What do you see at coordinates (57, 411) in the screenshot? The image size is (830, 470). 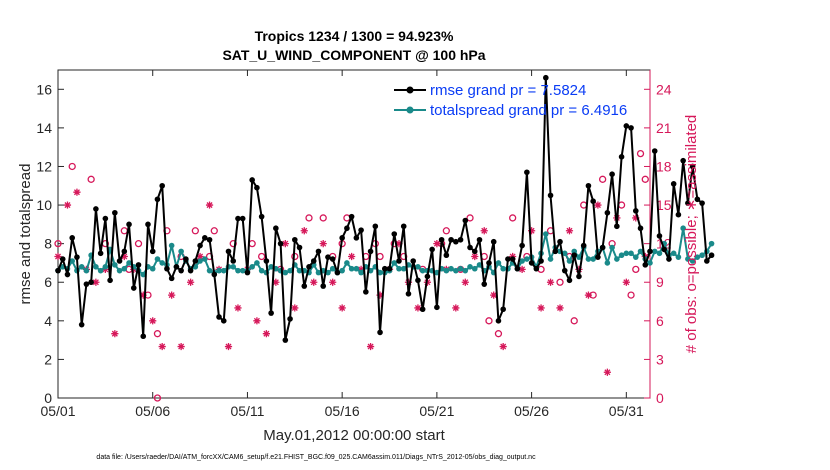 I see `x-tick-label: 05/01` at bounding box center [57, 411].